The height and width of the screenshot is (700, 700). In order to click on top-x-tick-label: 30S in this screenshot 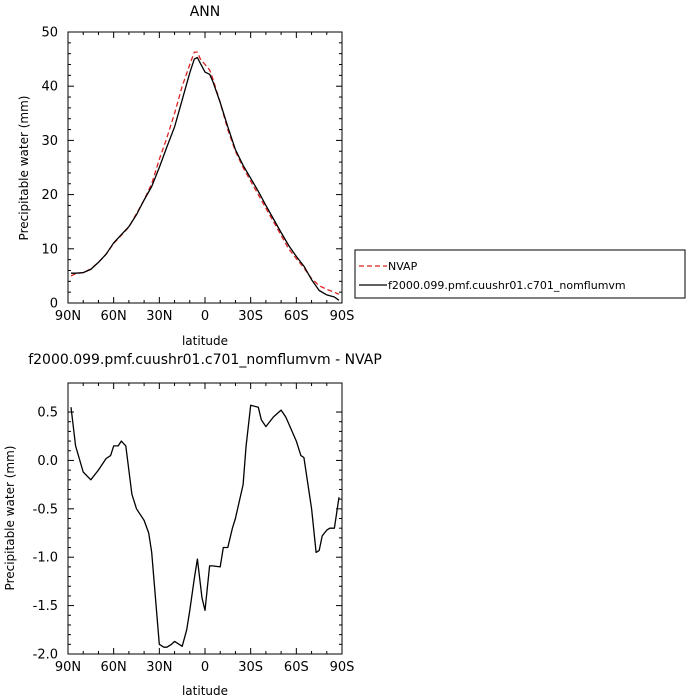, I will do `click(250, 316)`.